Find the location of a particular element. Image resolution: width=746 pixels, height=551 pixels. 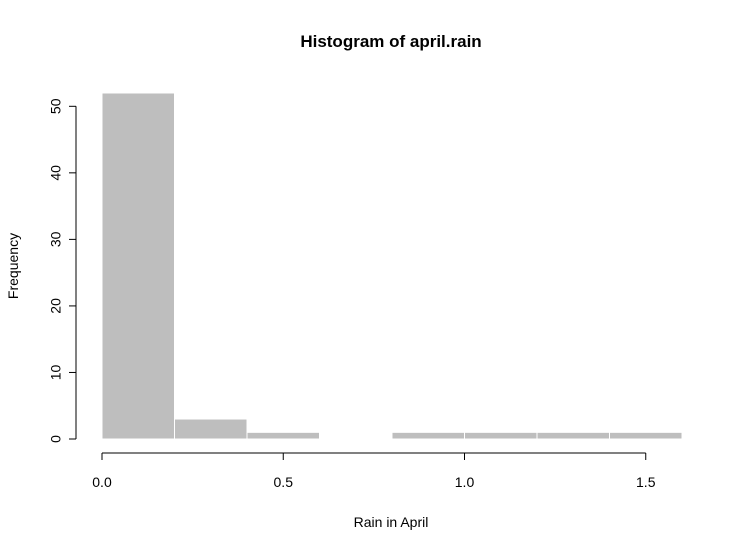

y-tick-label: 20 is located at coordinates (56, 306).